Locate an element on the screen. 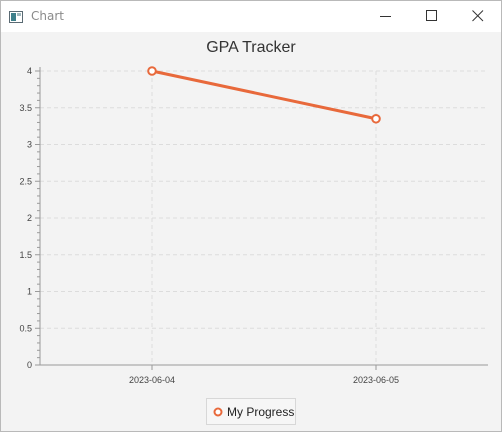 The image size is (502, 432). y-tick-label: 2.5 is located at coordinates (25, 181).